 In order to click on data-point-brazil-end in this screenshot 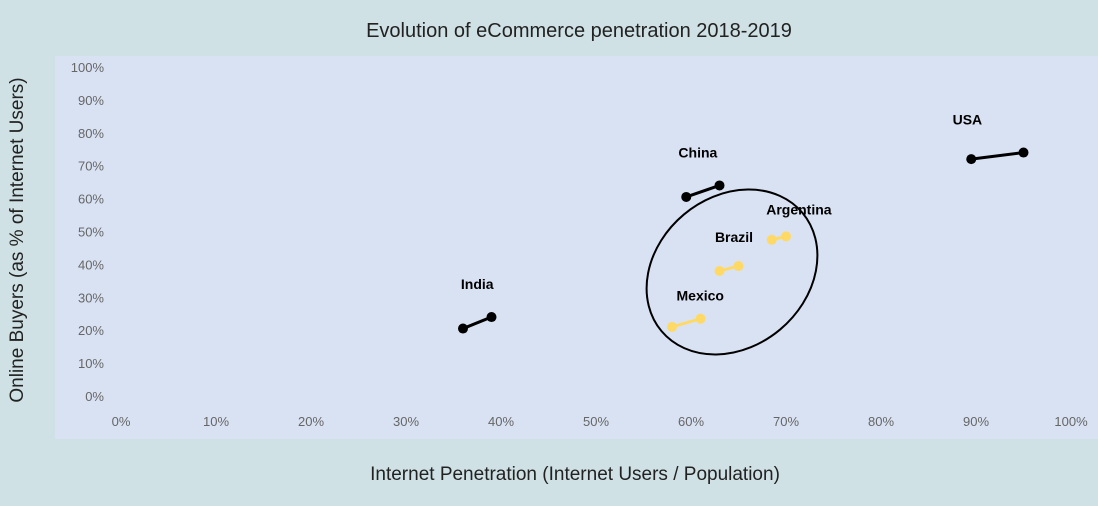, I will do `click(738, 266)`.